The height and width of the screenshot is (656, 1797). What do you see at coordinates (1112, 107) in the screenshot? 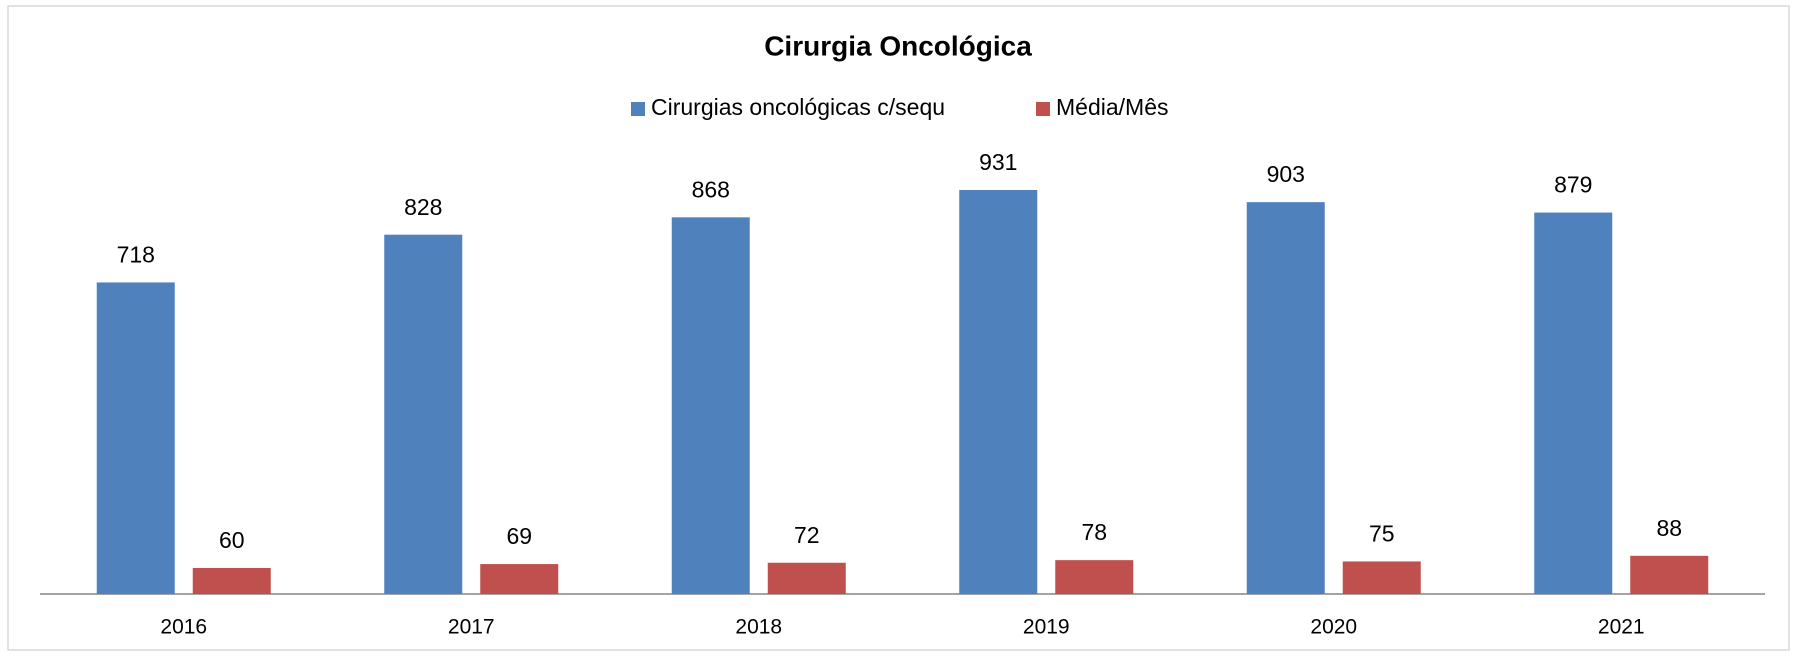
I see `legend-label: Média/Mês` at bounding box center [1112, 107].